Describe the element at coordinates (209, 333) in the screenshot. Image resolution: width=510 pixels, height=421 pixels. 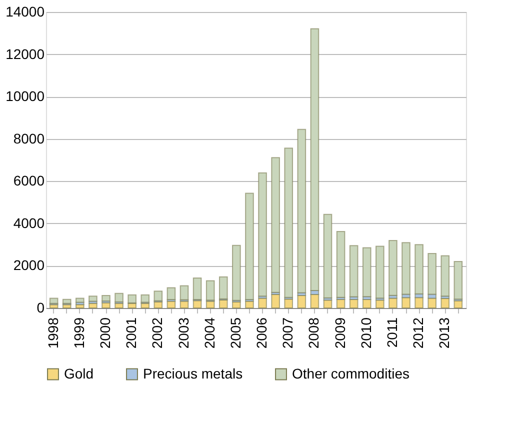
I see `x-tick-label: 2004` at that location.